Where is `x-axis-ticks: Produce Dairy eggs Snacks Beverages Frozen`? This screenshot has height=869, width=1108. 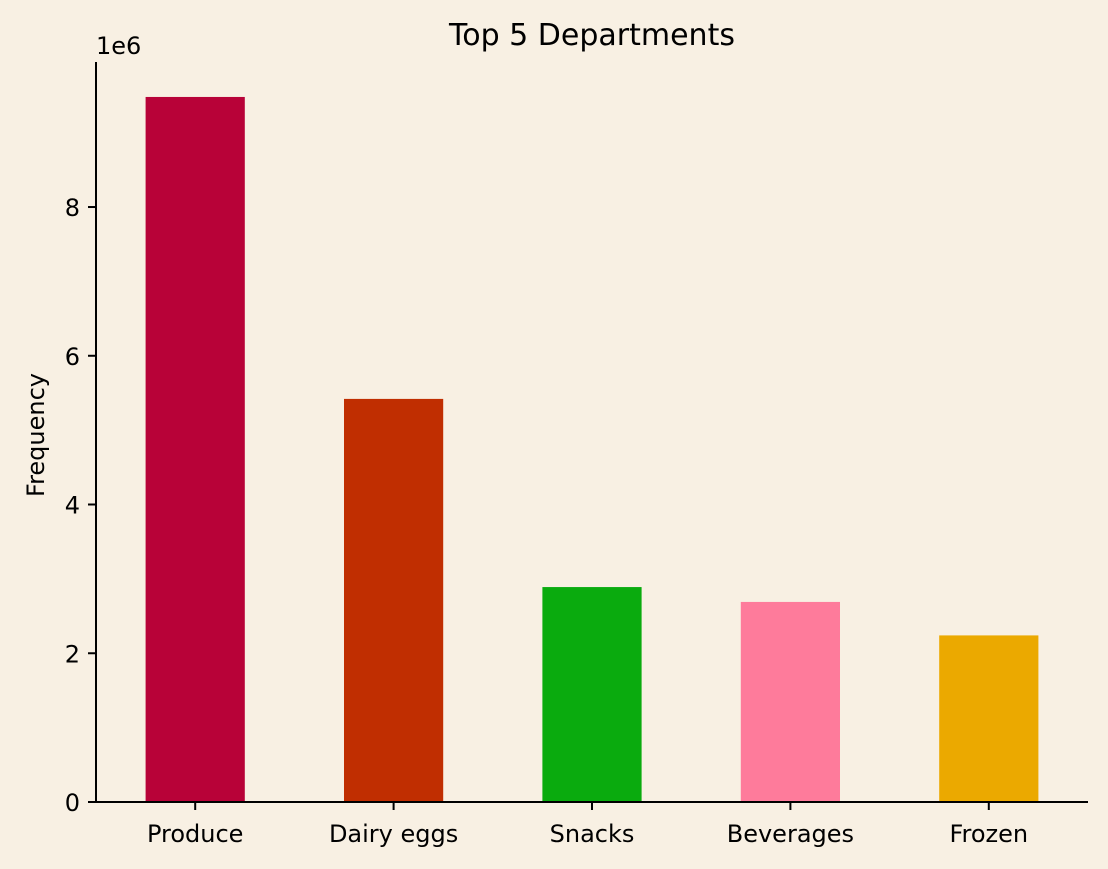 x-axis-ticks: Produce Dairy eggs Snacks Beverages Frozen is located at coordinates (587, 825).